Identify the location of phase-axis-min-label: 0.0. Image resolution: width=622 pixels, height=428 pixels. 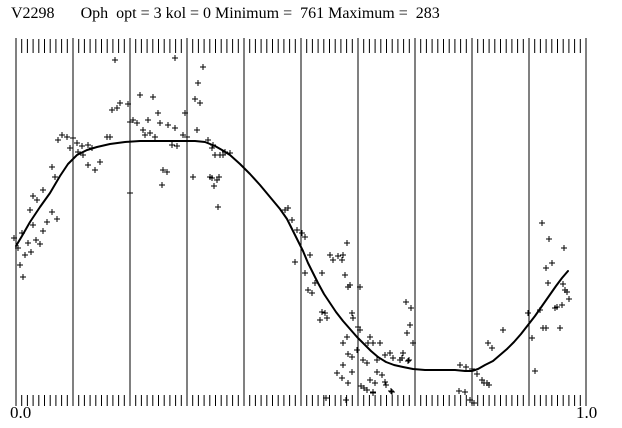
(21, 412).